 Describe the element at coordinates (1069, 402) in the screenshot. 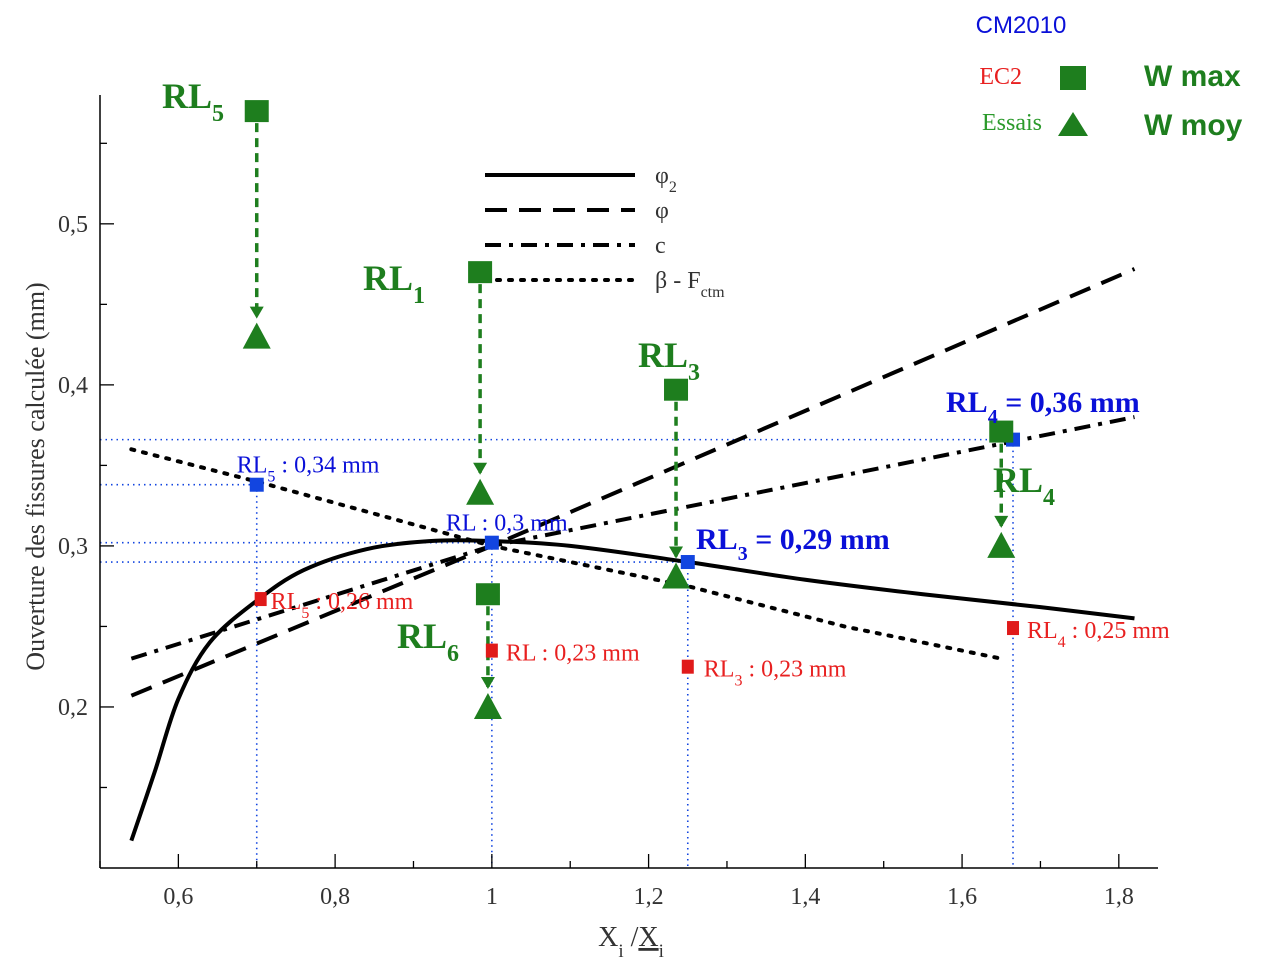

I see `rl4-blue-label-text: = 0,36 mm` at that location.